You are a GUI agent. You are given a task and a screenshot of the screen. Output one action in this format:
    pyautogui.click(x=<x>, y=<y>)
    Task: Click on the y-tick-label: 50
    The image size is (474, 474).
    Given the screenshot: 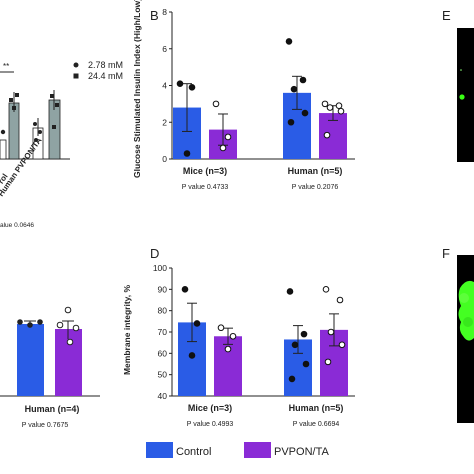 What is the action you would take?
    pyautogui.click(x=163, y=375)
    